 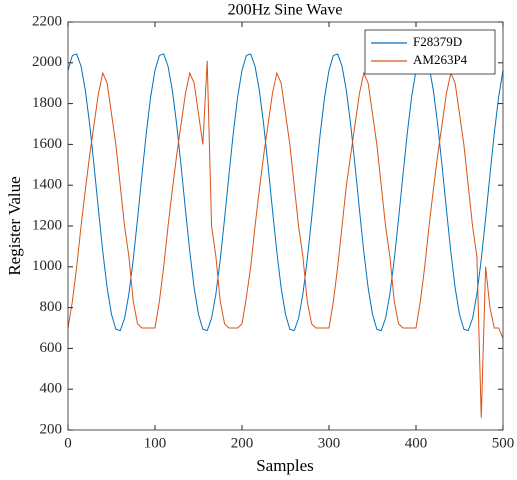 What do you see at coordinates (437, 41) in the screenshot?
I see `legend-label: F28379D` at bounding box center [437, 41].